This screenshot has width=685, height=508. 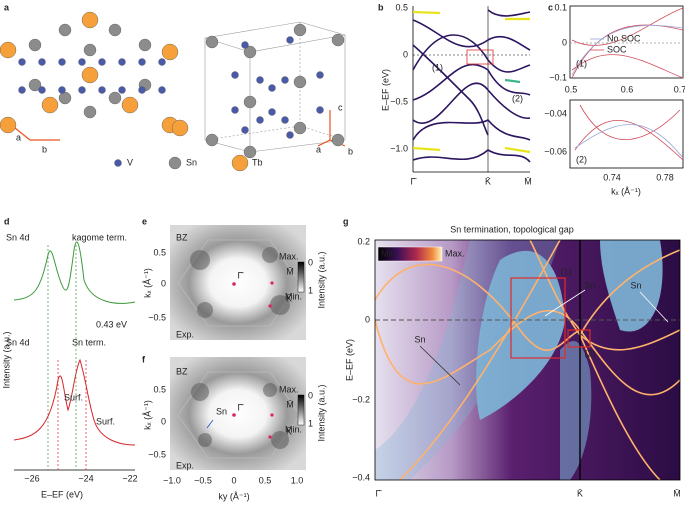 What do you see at coordinates (560, 7) in the screenshot?
I see `top-y-ticks: 0.1` at bounding box center [560, 7].